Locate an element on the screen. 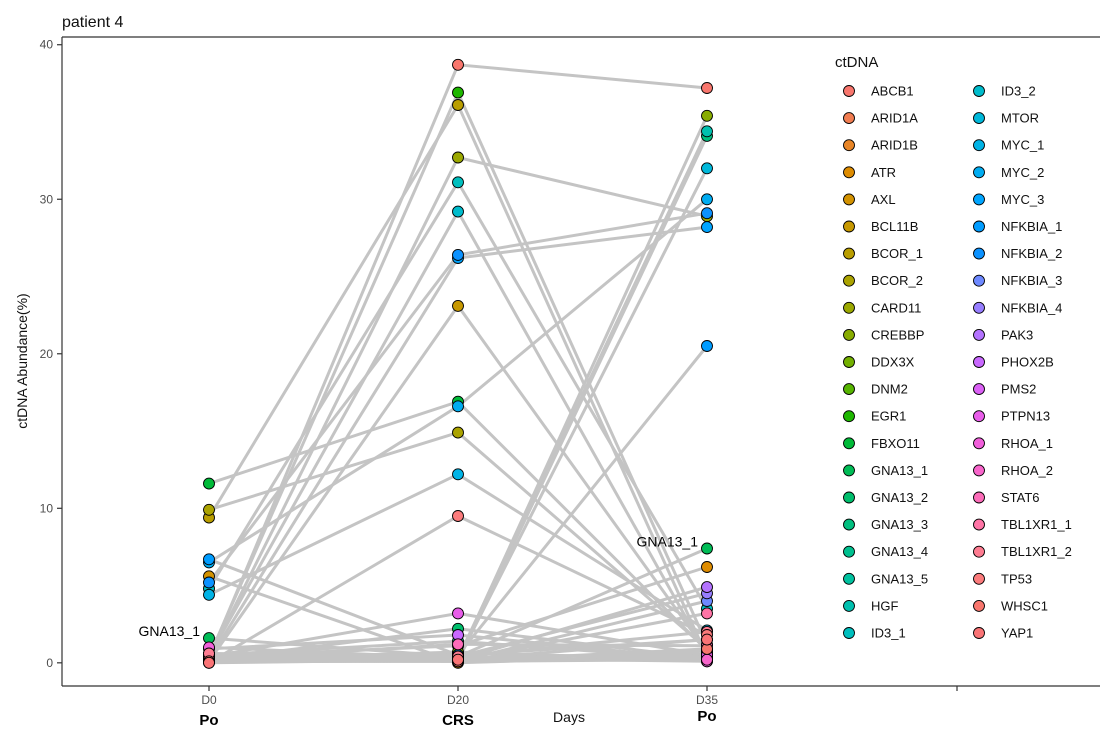 The image size is (1100, 733). legend-entry-label: PTPN13 is located at coordinates (1025, 416).